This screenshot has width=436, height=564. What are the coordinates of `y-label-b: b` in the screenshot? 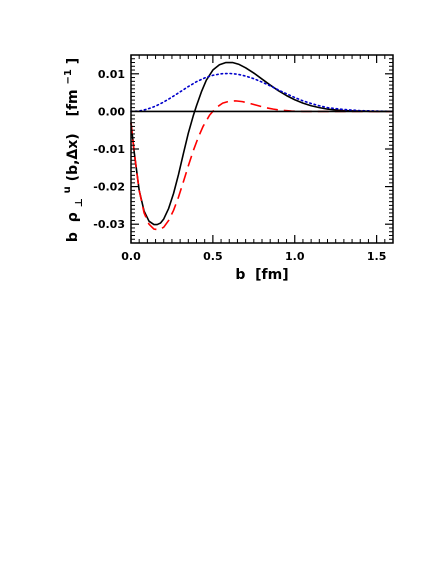 It's located at (73, 237).